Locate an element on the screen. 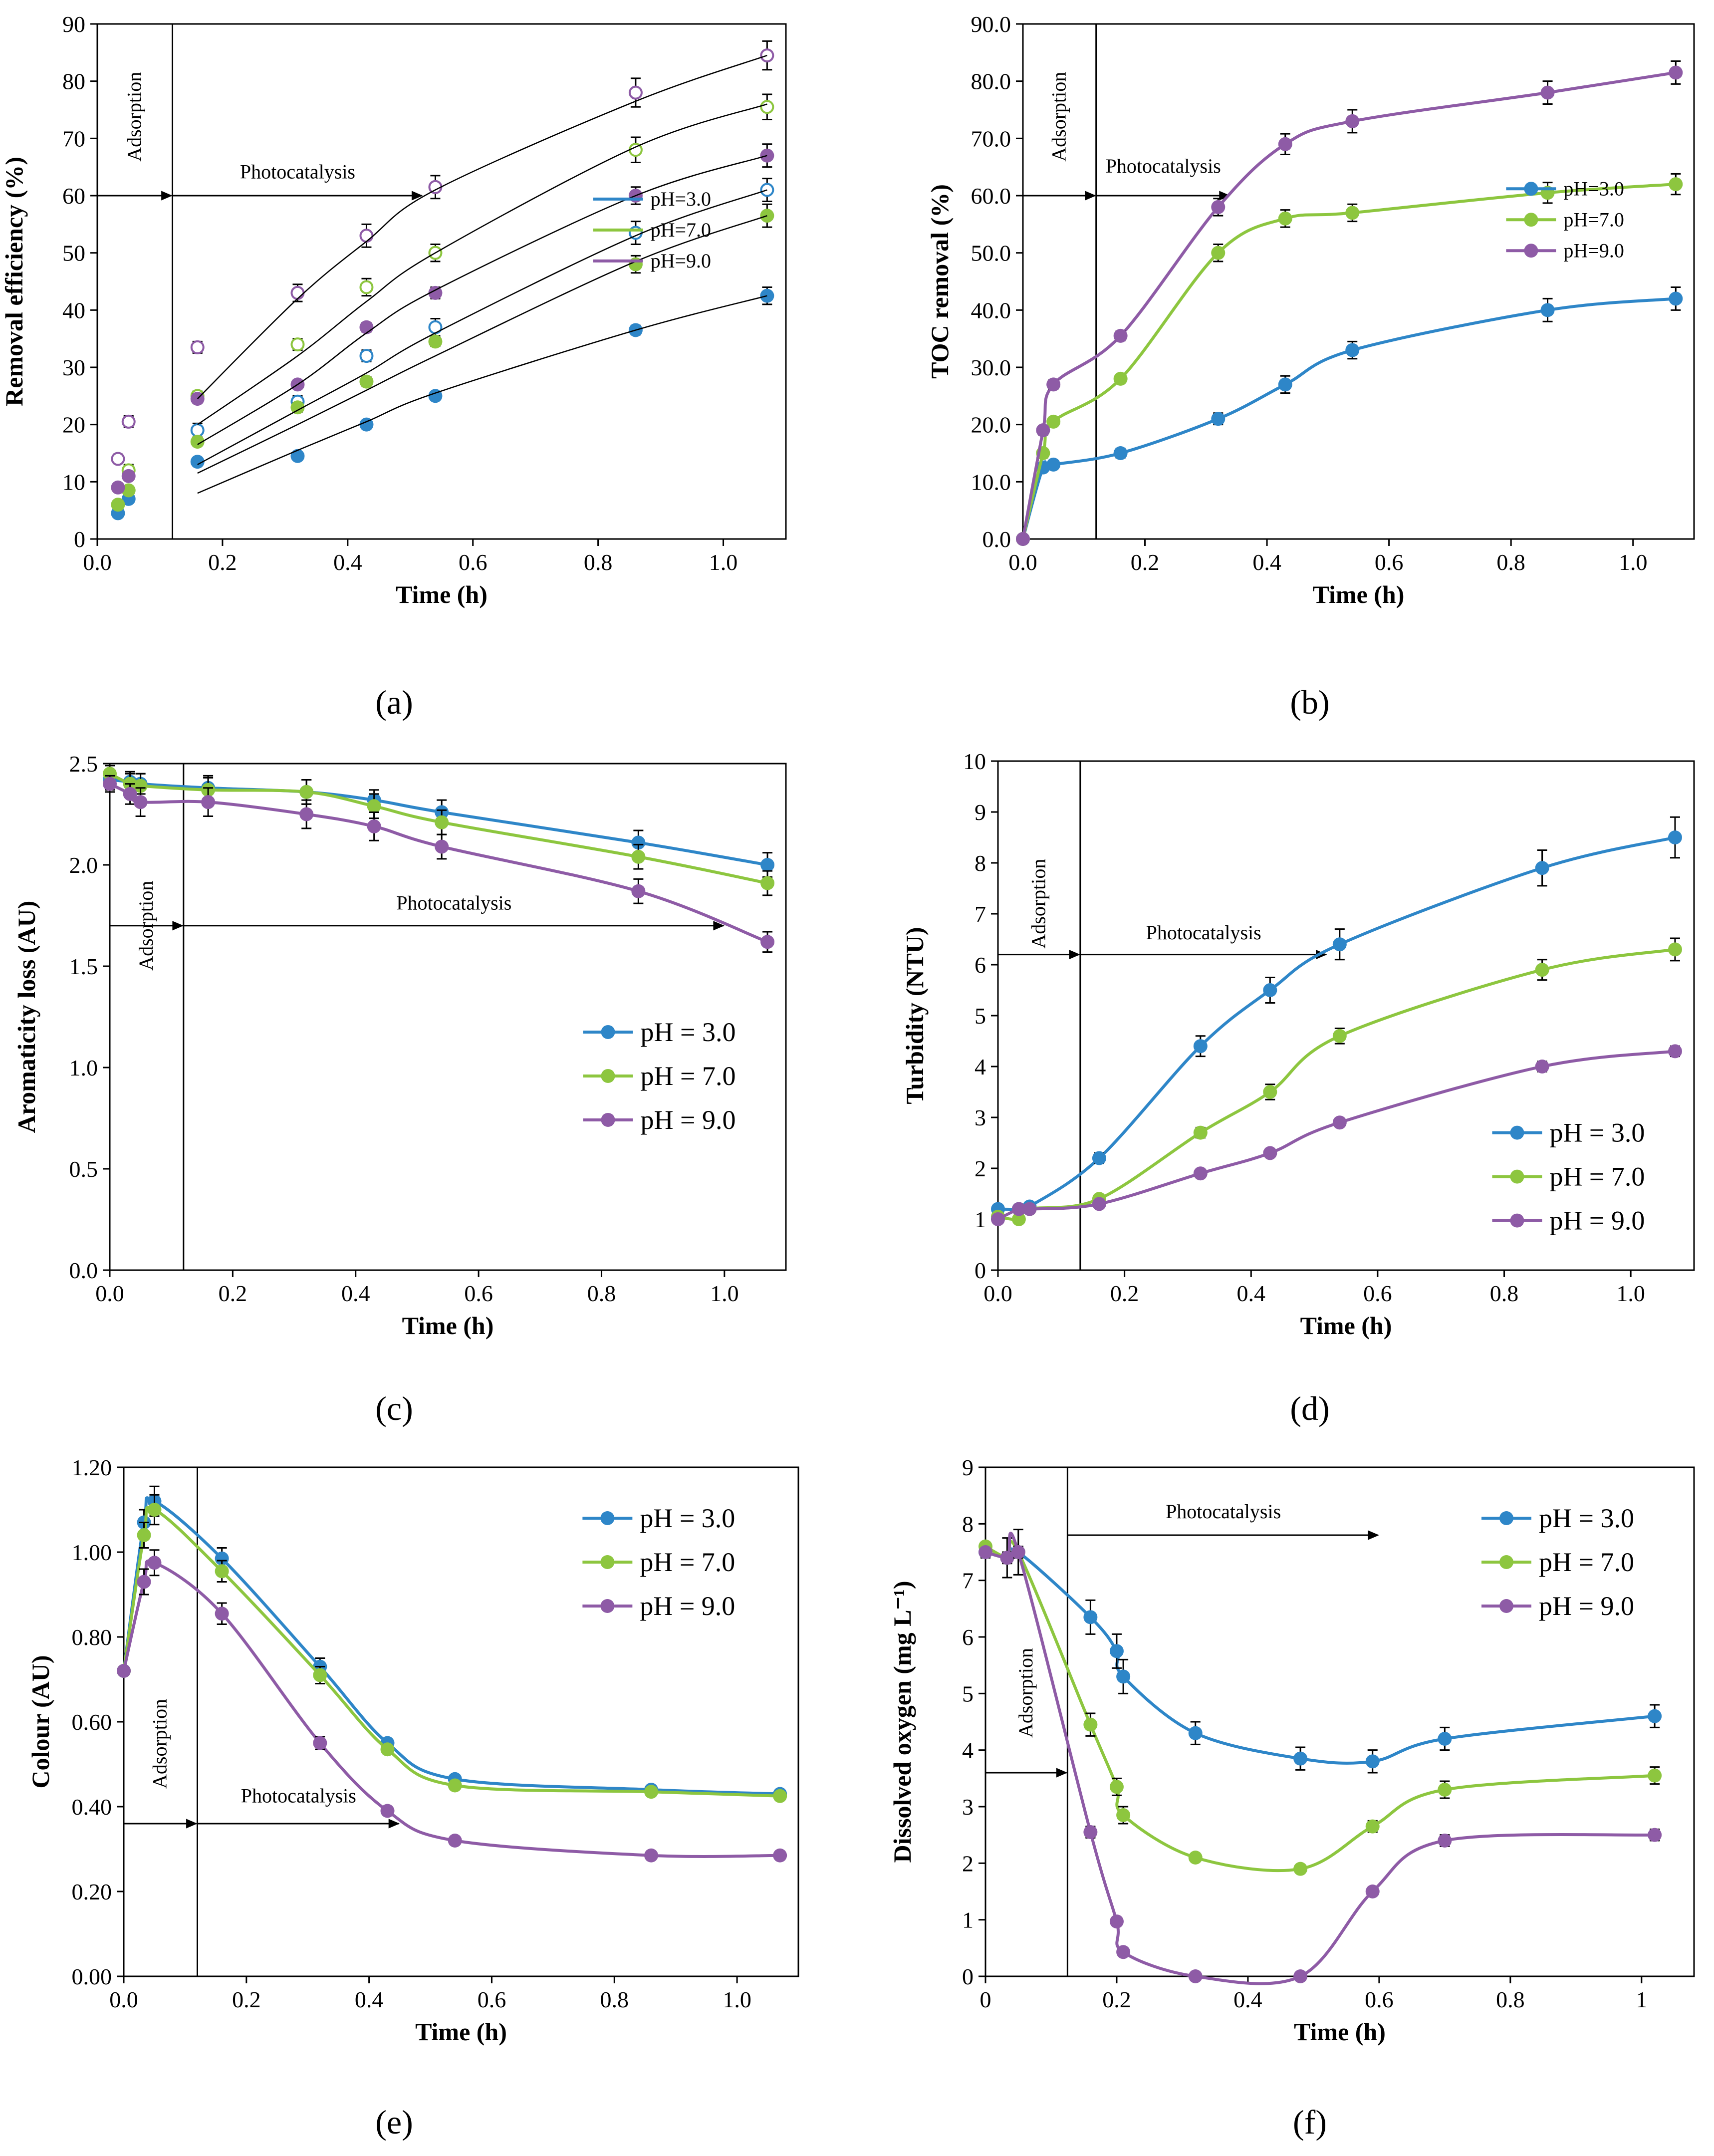 Image resolution: width=1714 pixels, height=2156 pixels. adsorption-label: Adsorption is located at coordinates (1058, 117).